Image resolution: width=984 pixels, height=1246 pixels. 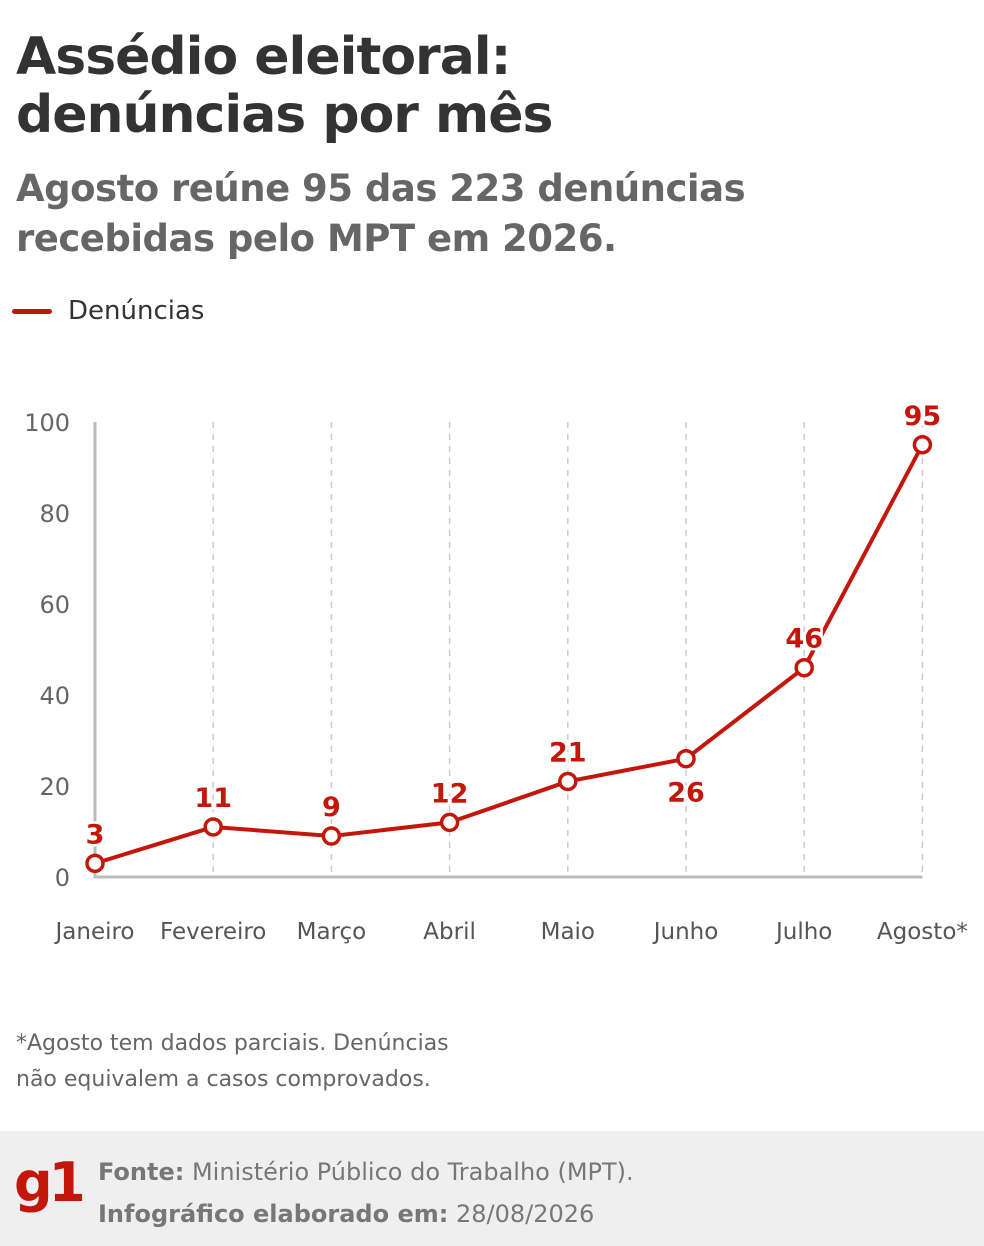 What do you see at coordinates (141, 1172) in the screenshot?
I see `source-label: Fonte:` at bounding box center [141, 1172].